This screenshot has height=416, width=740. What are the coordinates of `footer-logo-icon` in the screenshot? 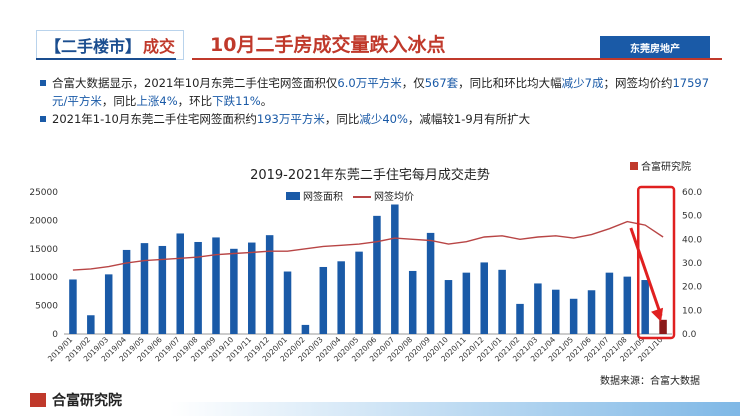 It's located at (38, 400).